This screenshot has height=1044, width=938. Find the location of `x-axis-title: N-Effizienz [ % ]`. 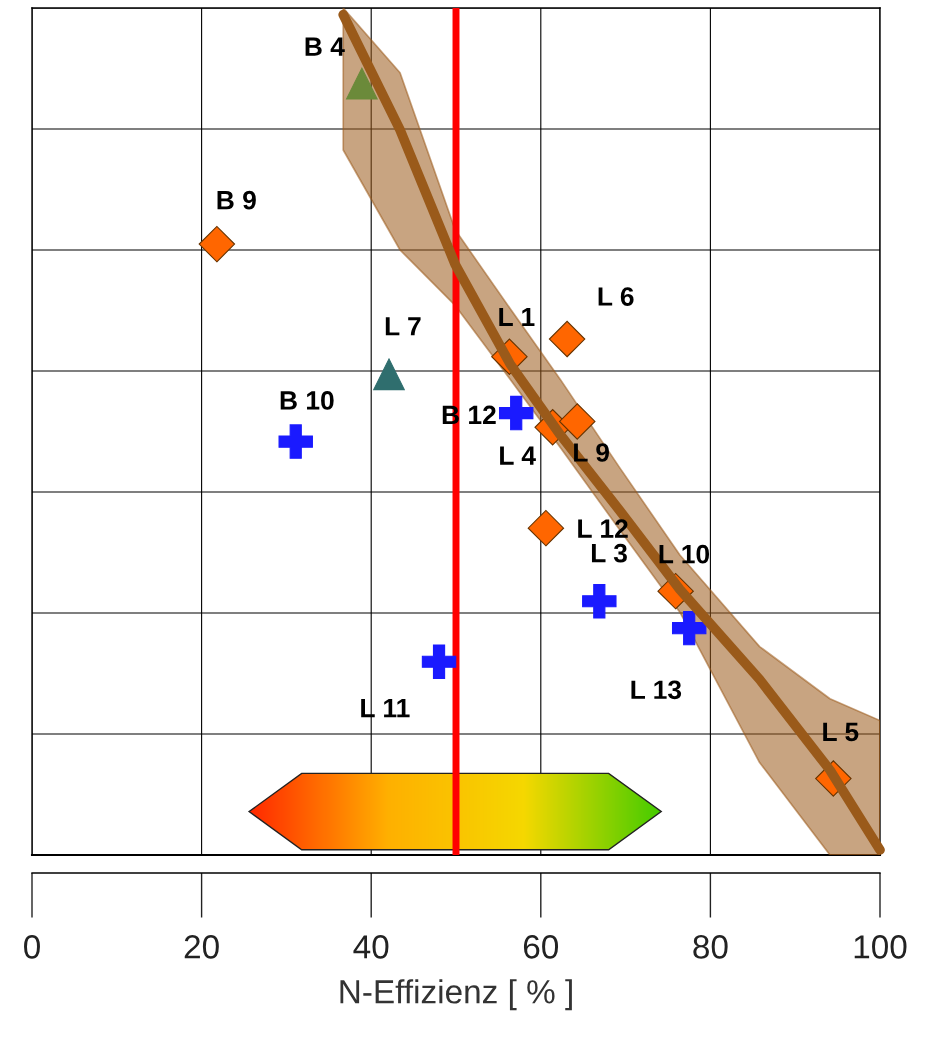

x-axis-title: N-Effizienz [ % ] is located at coordinates (456, 995).